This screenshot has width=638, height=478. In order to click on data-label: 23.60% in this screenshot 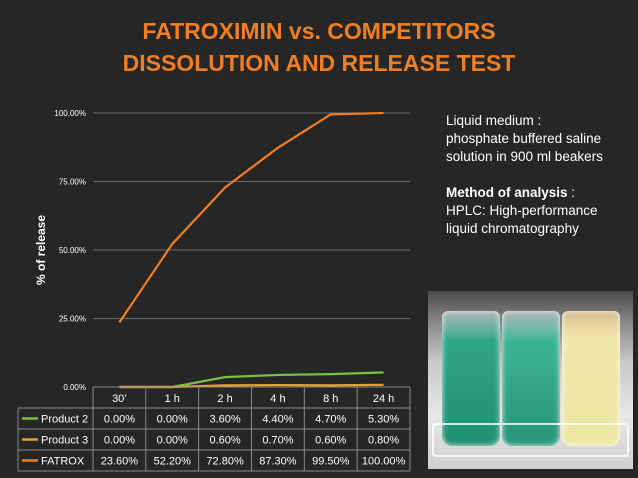, I will do `click(120, 462)`.